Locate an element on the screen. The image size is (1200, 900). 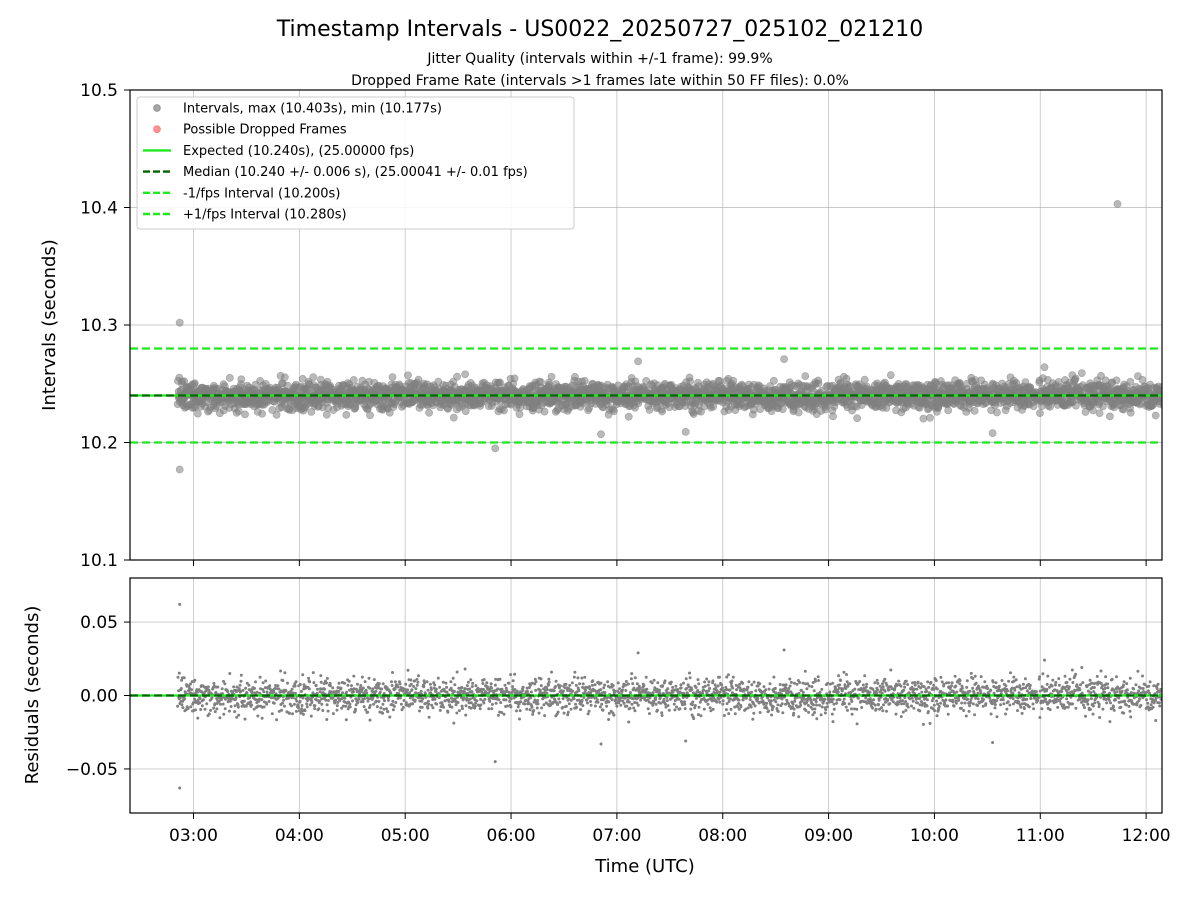
legend-label: Possible Dropped Frames is located at coordinates (265, 130).